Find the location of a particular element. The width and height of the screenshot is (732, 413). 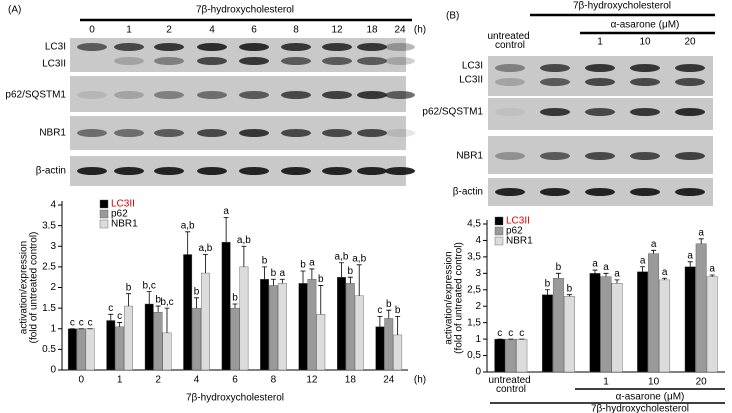

x-tick-label: 20 is located at coordinates (702, 382).